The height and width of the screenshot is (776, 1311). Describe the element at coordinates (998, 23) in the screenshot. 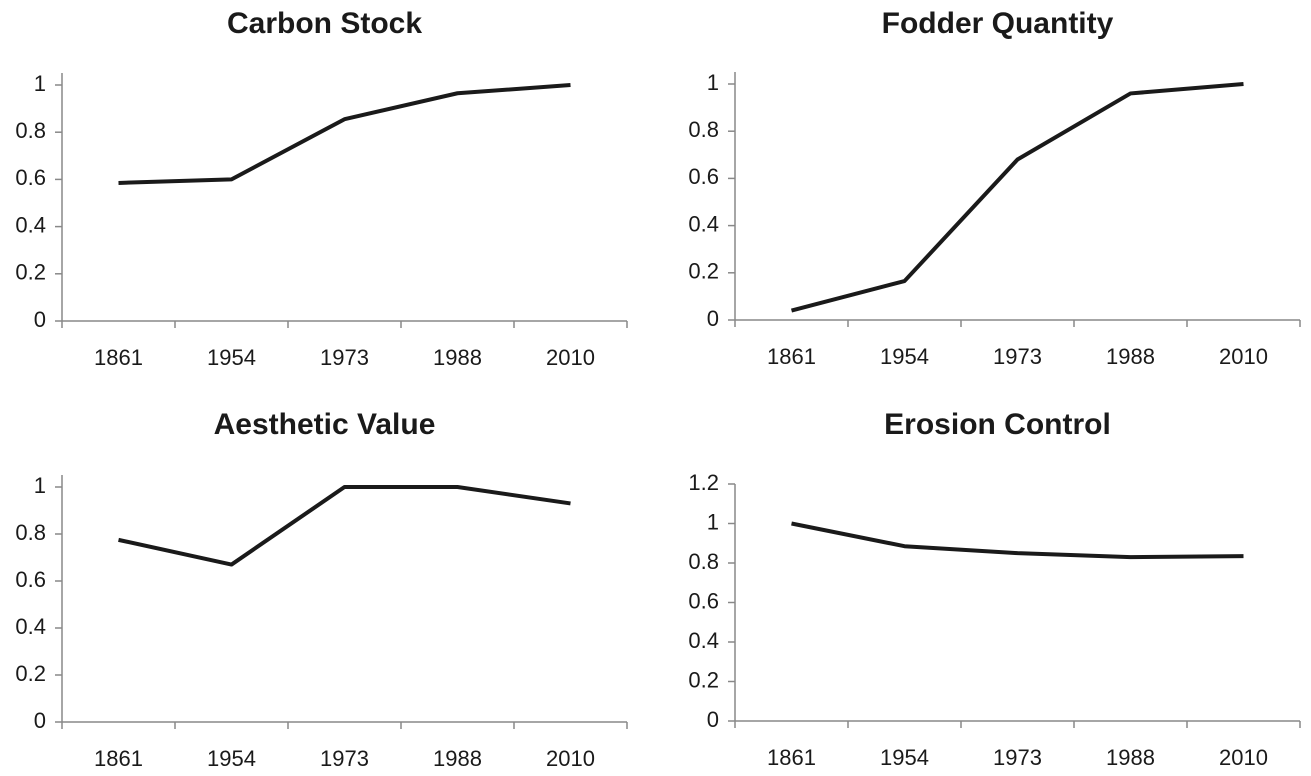

I see `chart-title: Fodder Quantity` at that location.